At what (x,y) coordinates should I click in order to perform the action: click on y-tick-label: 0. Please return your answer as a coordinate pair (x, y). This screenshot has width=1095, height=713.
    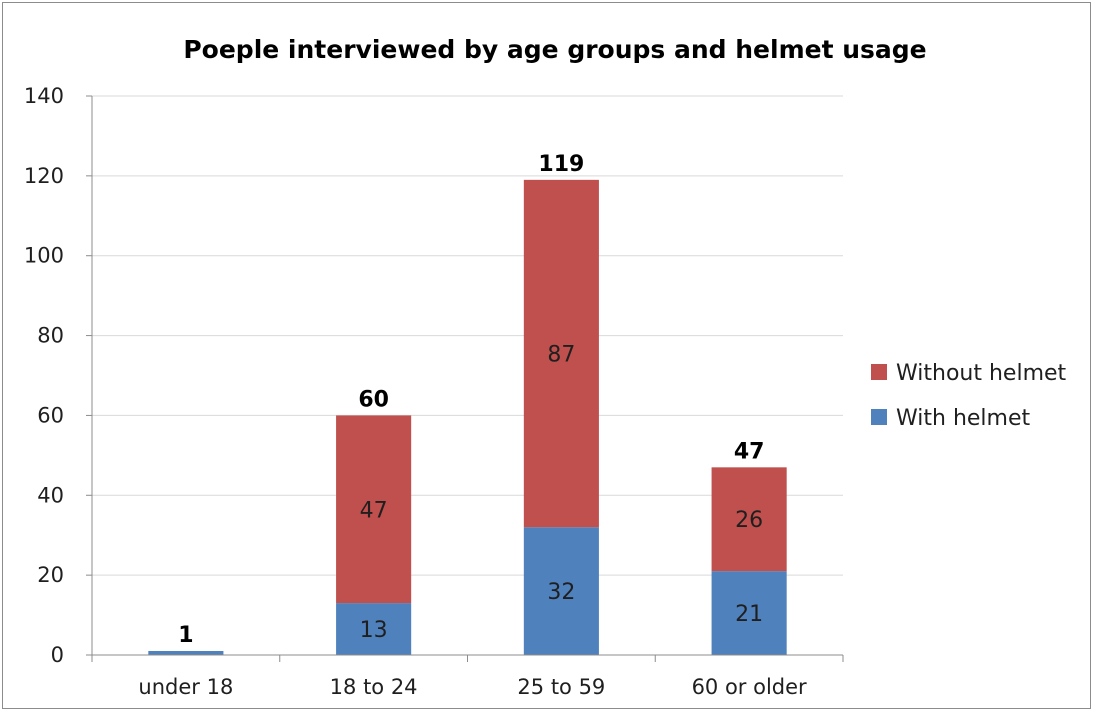
    Looking at the image, I should click on (57, 655).